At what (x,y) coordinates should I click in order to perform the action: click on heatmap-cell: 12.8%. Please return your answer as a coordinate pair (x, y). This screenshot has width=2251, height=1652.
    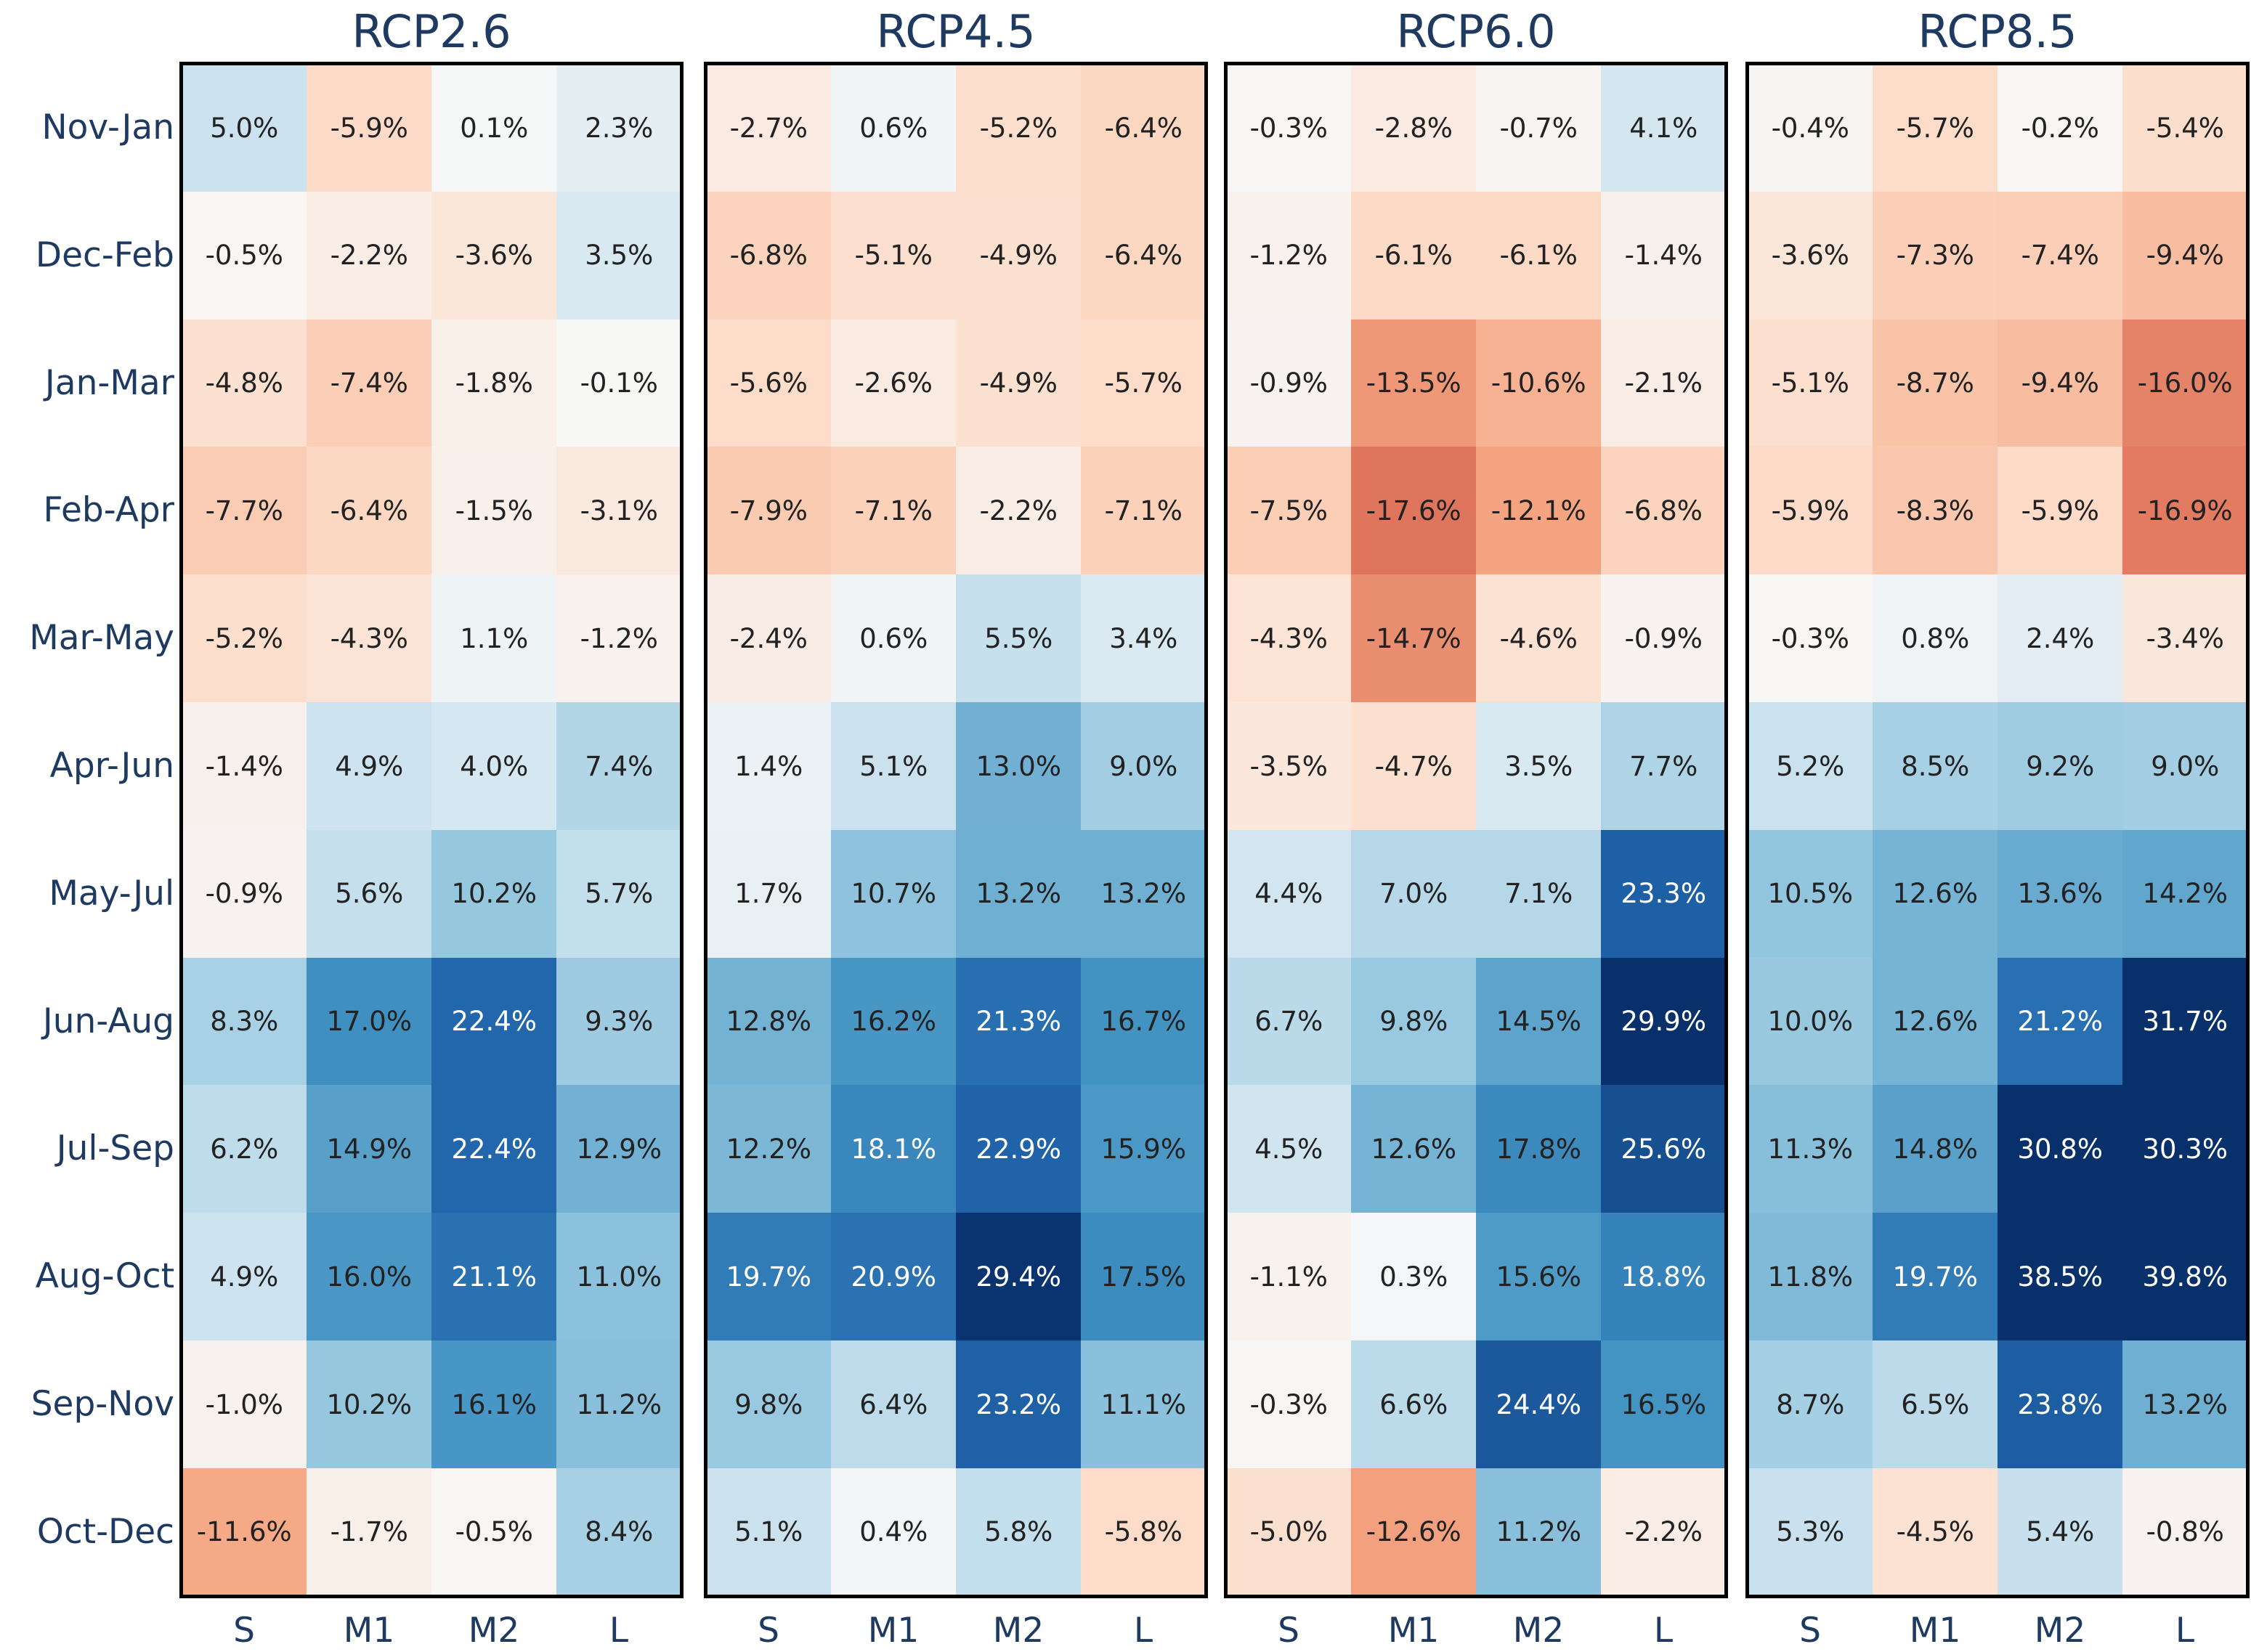
    Looking at the image, I should click on (769, 1021).